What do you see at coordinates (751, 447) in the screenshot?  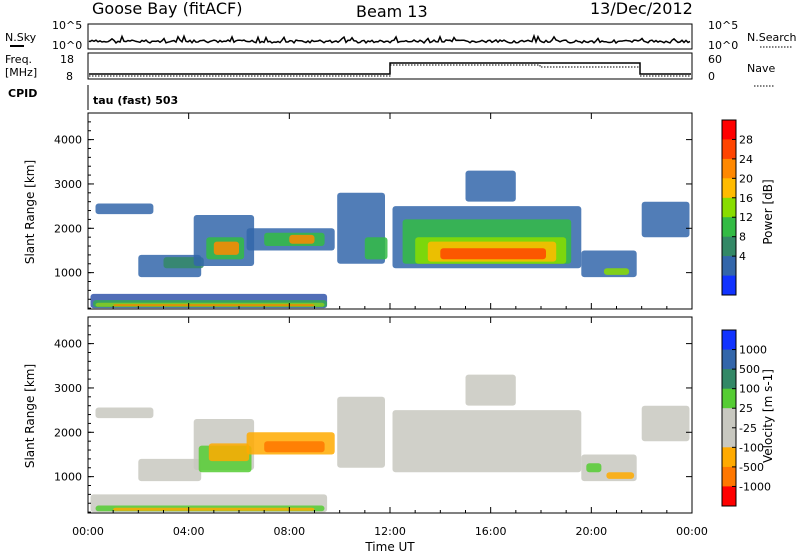 I see `colorbar-tick-label: -100` at bounding box center [751, 447].